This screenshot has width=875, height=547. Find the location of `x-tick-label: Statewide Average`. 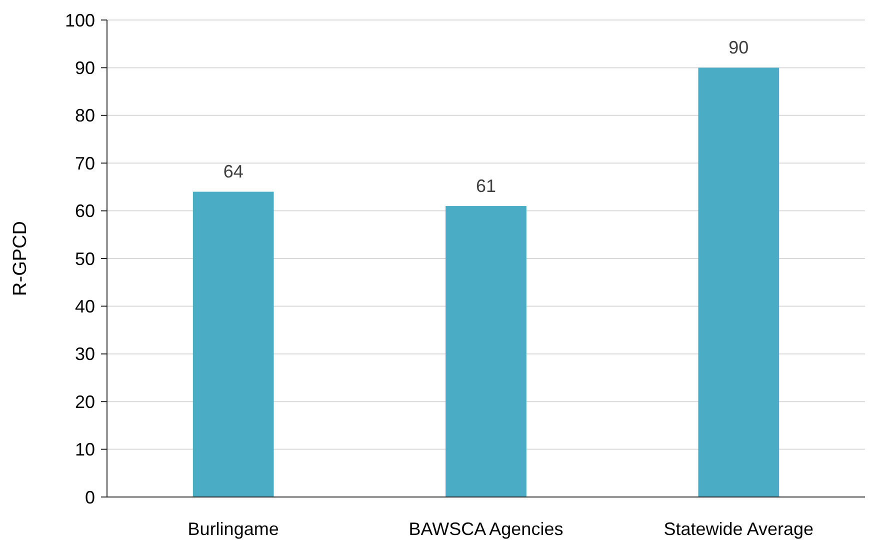

x-tick-label: Statewide Average is located at coordinates (739, 529).